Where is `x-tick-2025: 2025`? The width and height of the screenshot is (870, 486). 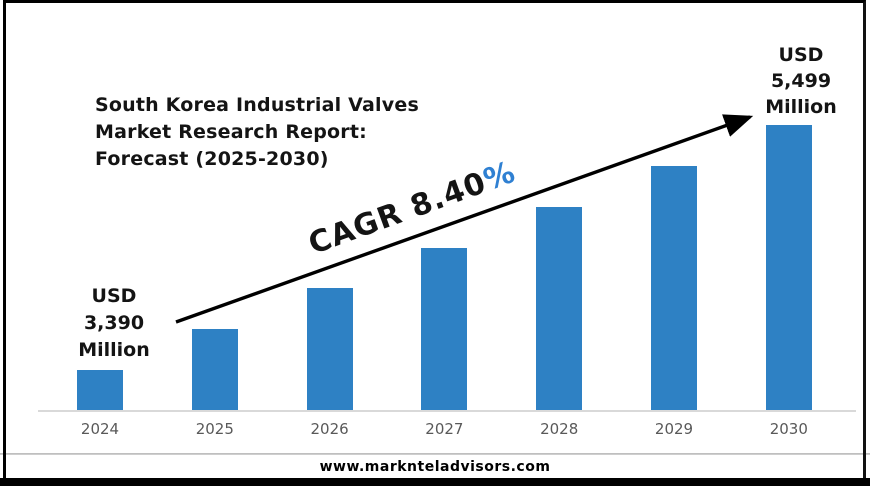 x-tick-2025: 2025 is located at coordinates (214, 429).